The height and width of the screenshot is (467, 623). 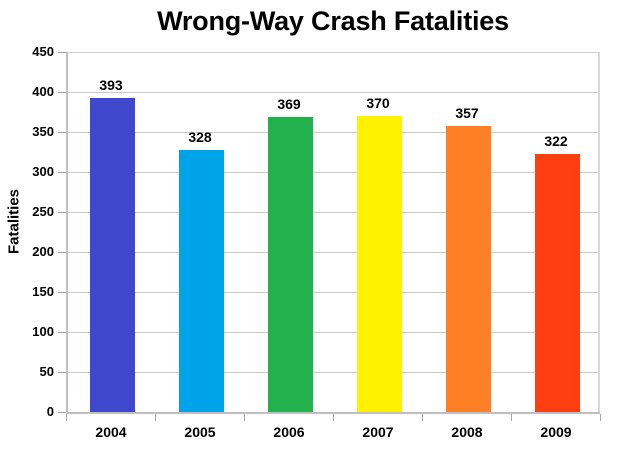 What do you see at coordinates (46, 371) in the screenshot?
I see `y-tick-label-50: 50` at bounding box center [46, 371].